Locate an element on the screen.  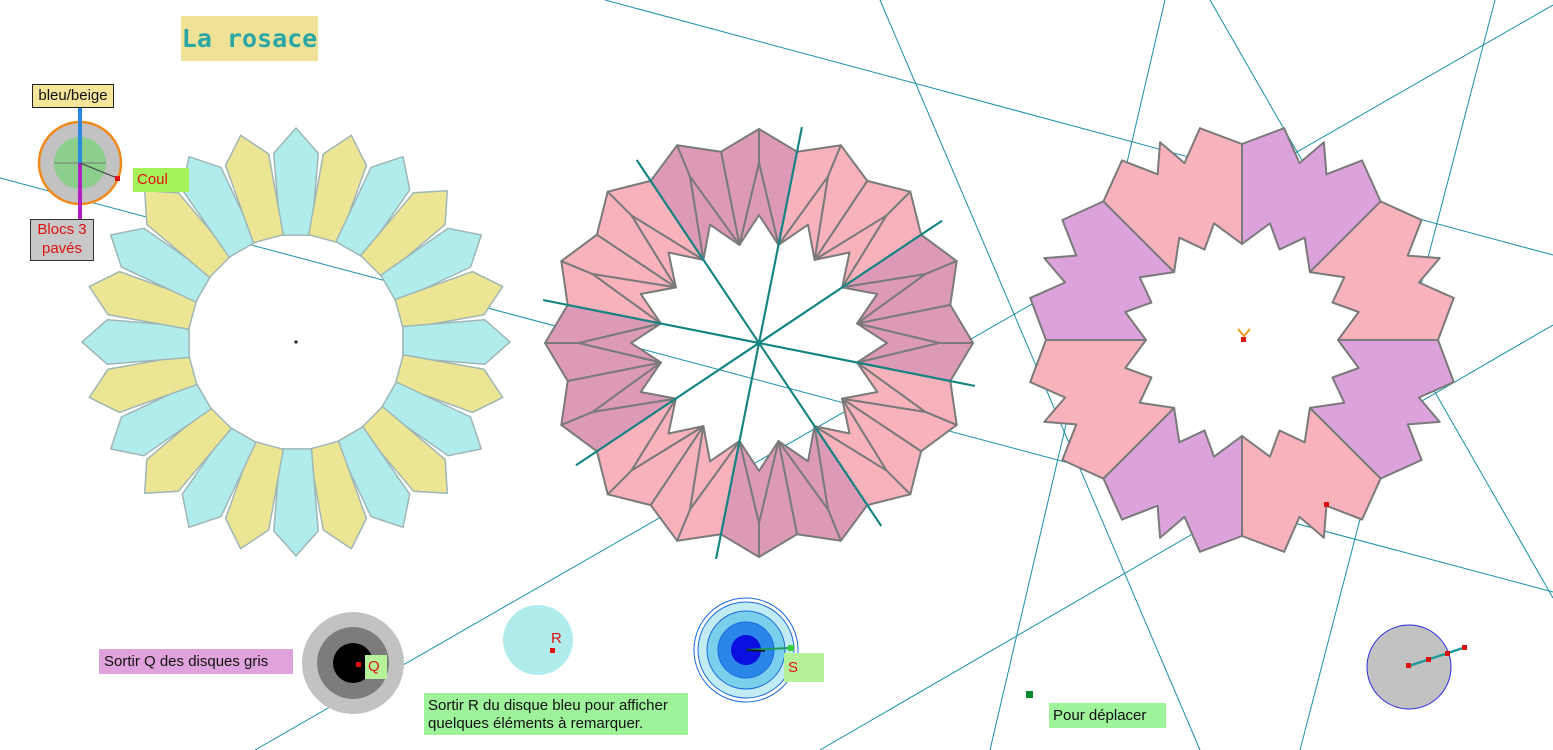
r-blue-disk is located at coordinates (538, 640).